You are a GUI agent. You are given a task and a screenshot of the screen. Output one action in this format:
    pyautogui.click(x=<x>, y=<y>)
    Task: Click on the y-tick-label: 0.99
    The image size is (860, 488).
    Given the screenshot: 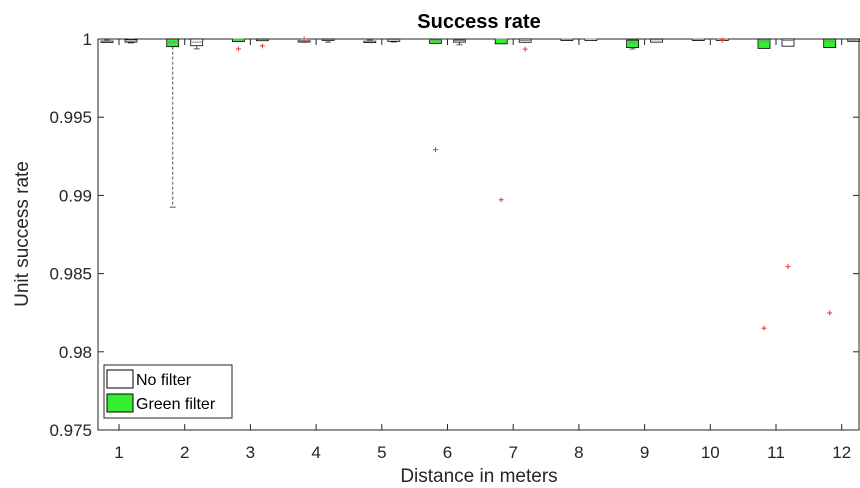 What is the action you would take?
    pyautogui.click(x=75, y=195)
    